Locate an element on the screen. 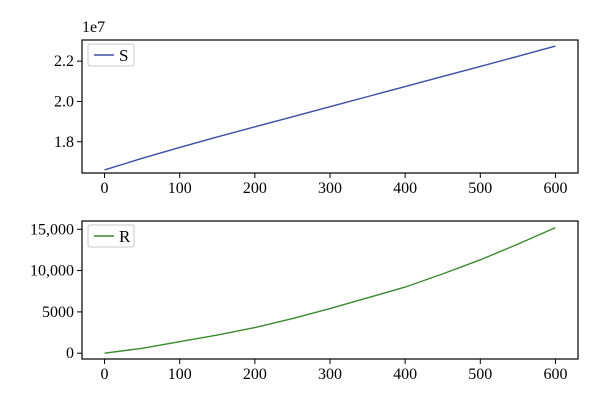 The width and height of the screenshot is (600, 401). y-tick-label: 5000 is located at coordinates (58, 312).